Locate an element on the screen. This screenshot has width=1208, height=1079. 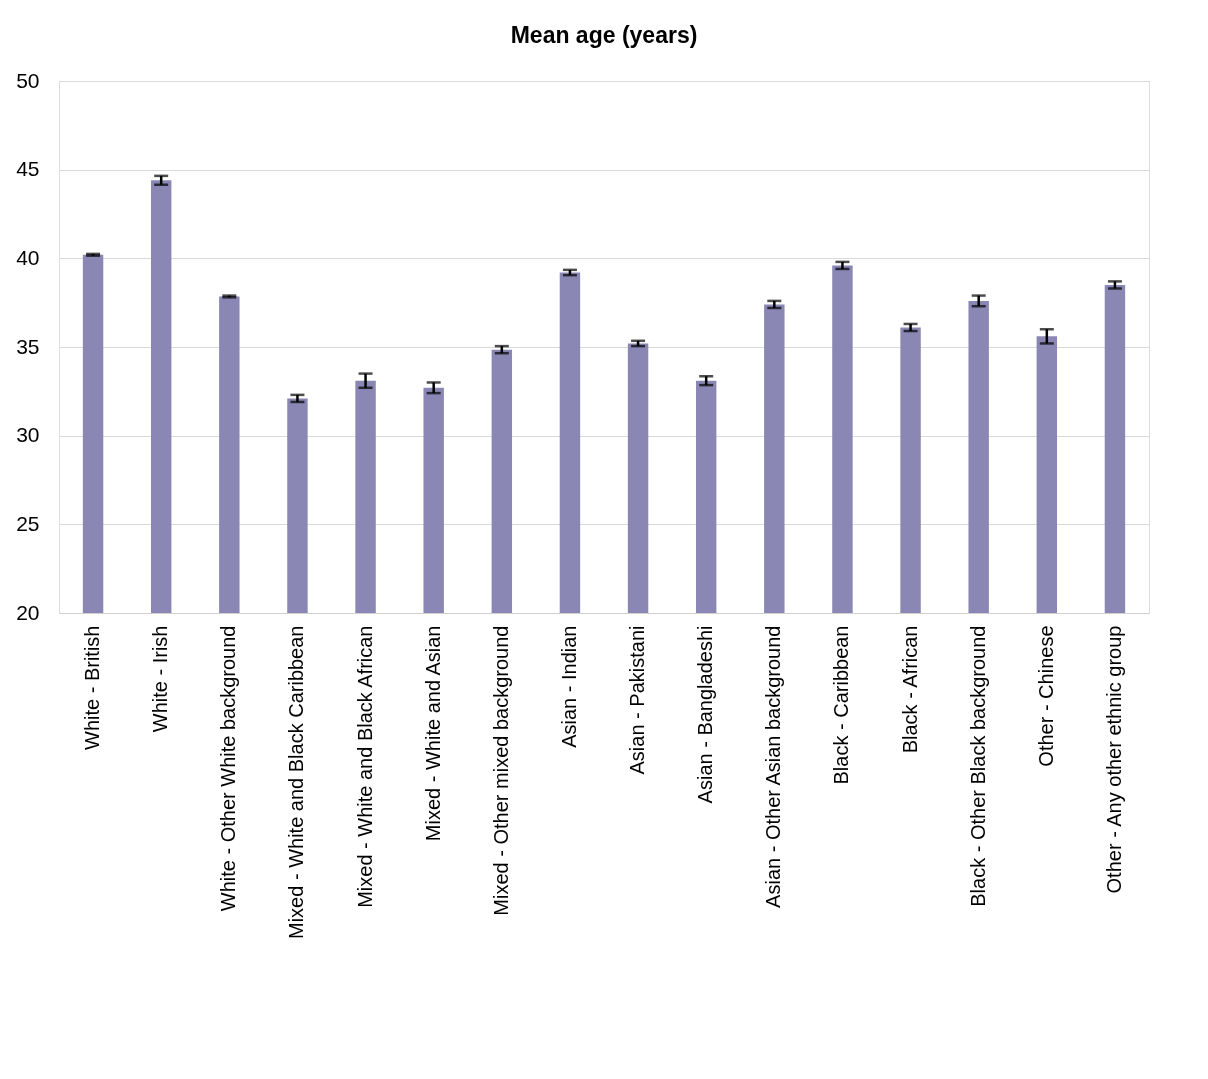
x-tick-label: White - Other White background is located at coordinates (228, 768).